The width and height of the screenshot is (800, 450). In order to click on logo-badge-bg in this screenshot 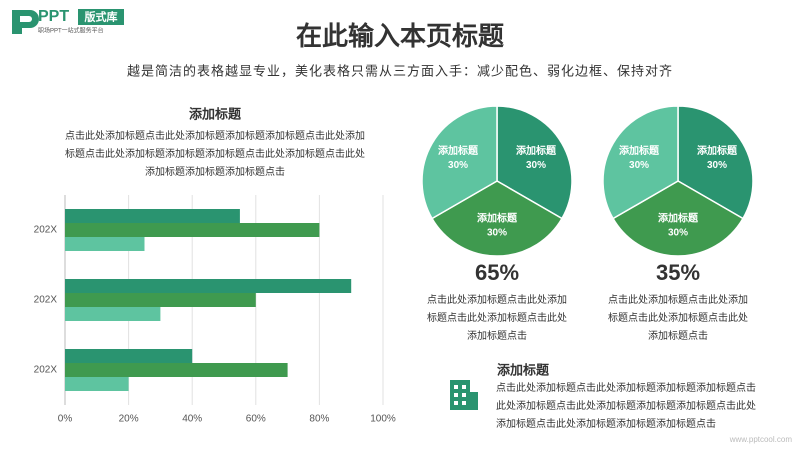, I will do `click(101, 17)`.